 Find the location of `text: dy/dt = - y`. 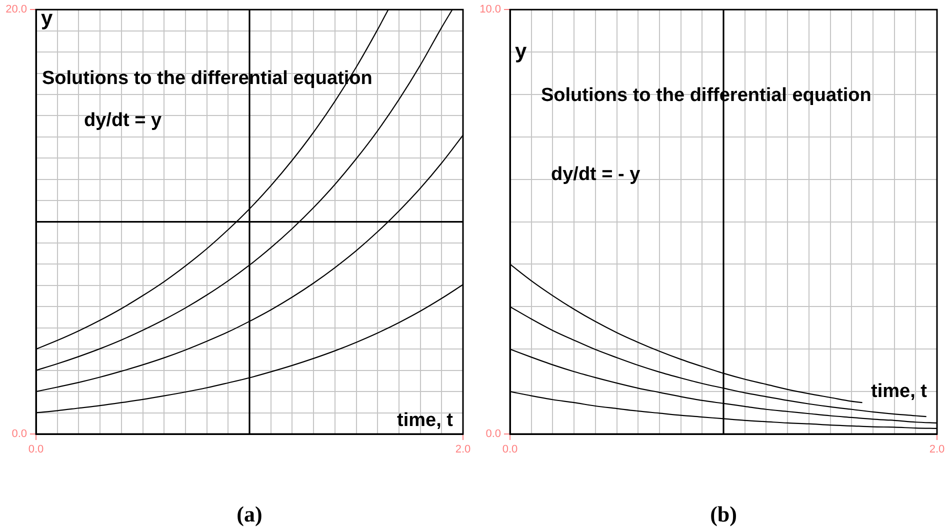

text: dy/dt = - y is located at coordinates (596, 175).